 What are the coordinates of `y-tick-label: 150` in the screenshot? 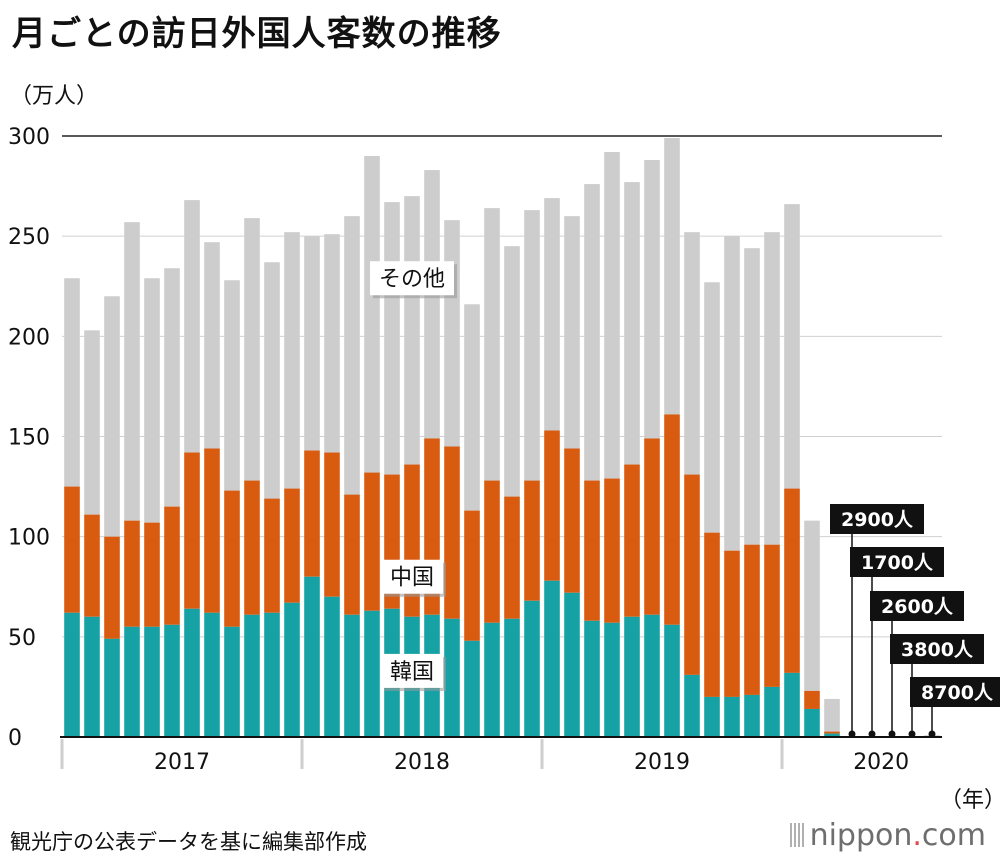 It's located at (29, 438).